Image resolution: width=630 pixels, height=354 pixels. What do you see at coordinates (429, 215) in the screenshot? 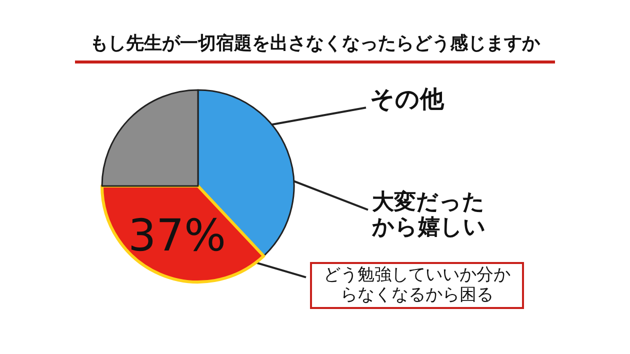
I see `slice-label: 大変だったから嬉しい` at bounding box center [429, 215].